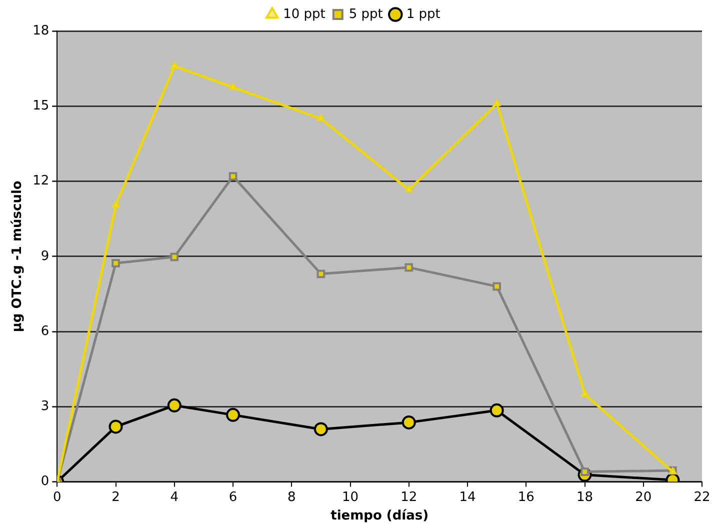 The width and height of the screenshot is (726, 526). What do you see at coordinates (409, 497) in the screenshot?
I see `x-tick-label: 12` at bounding box center [409, 497].